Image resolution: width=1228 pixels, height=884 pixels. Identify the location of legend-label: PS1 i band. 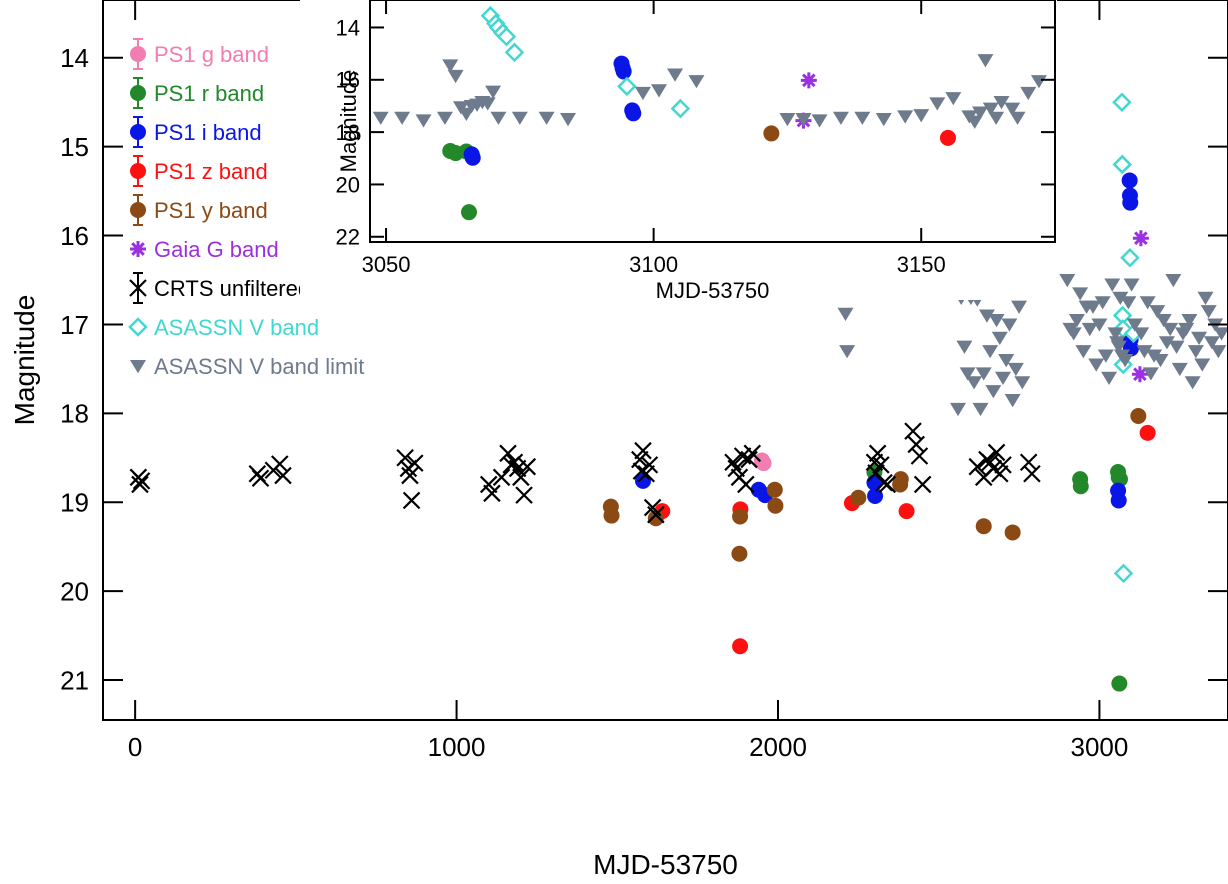
(208, 132).